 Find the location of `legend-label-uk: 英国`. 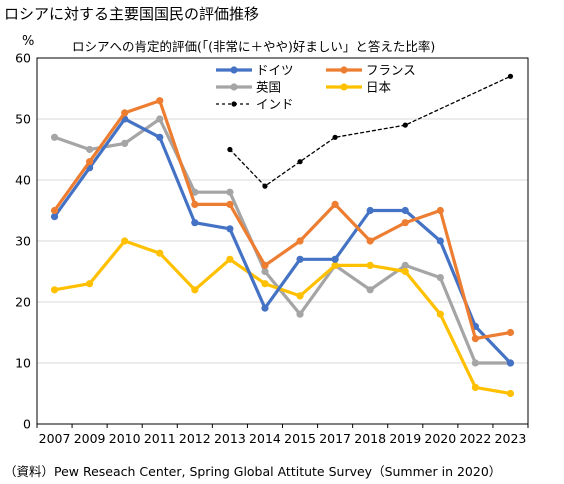

legend-label-uk: 英国 is located at coordinates (268, 87).